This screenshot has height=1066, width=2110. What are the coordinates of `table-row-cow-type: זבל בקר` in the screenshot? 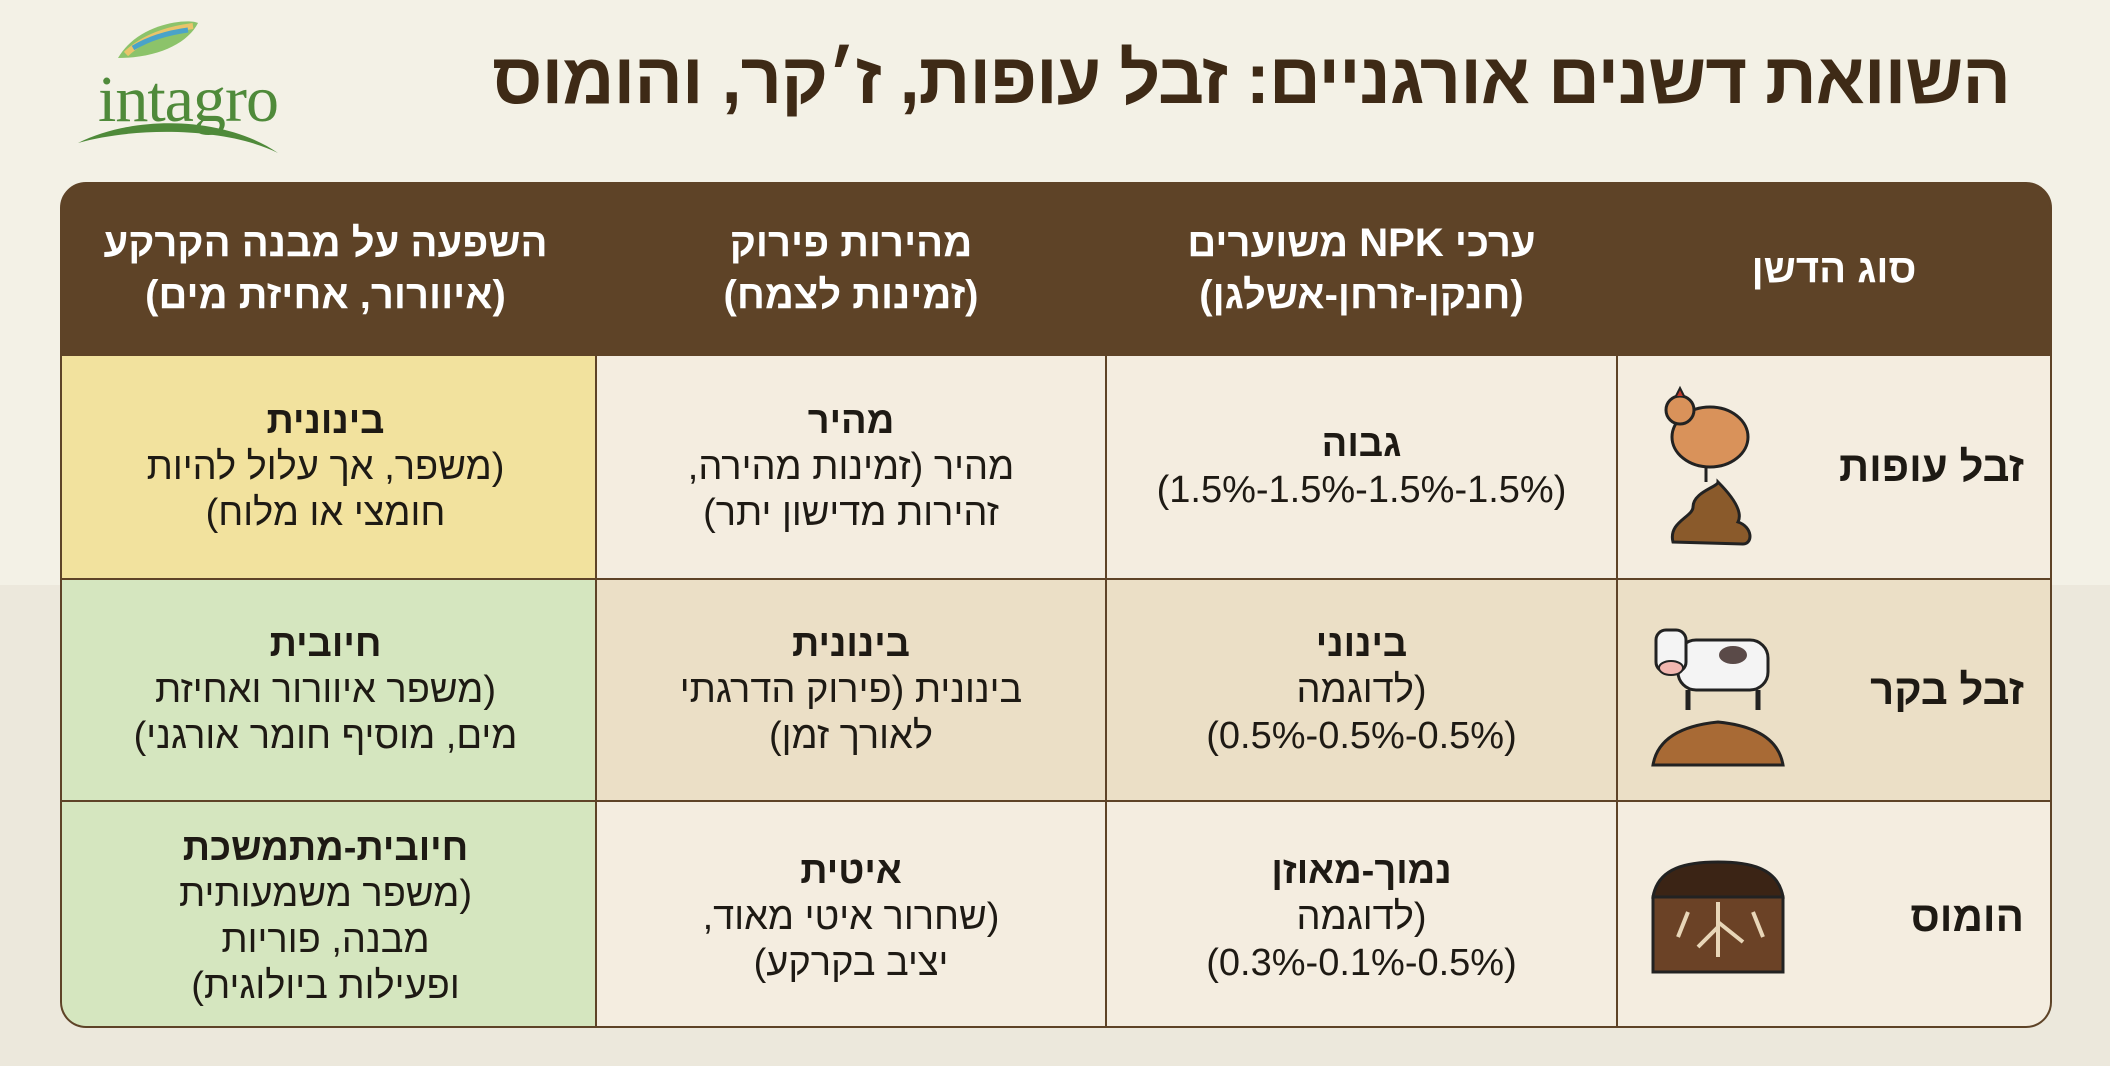 It's located at (1834, 690).